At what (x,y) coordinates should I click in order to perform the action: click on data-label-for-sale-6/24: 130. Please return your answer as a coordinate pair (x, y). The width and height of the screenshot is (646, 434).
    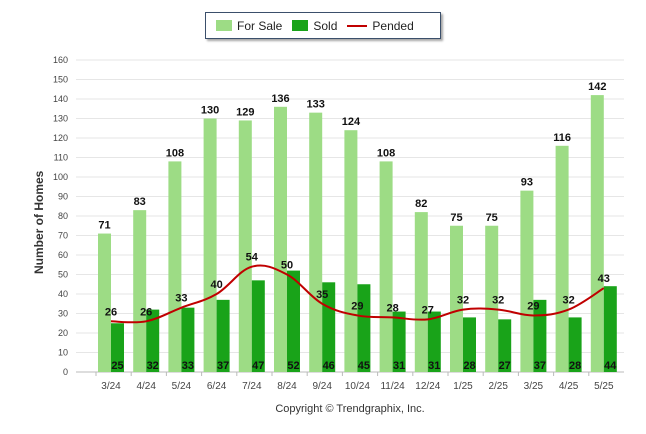
    Looking at the image, I should click on (210, 111).